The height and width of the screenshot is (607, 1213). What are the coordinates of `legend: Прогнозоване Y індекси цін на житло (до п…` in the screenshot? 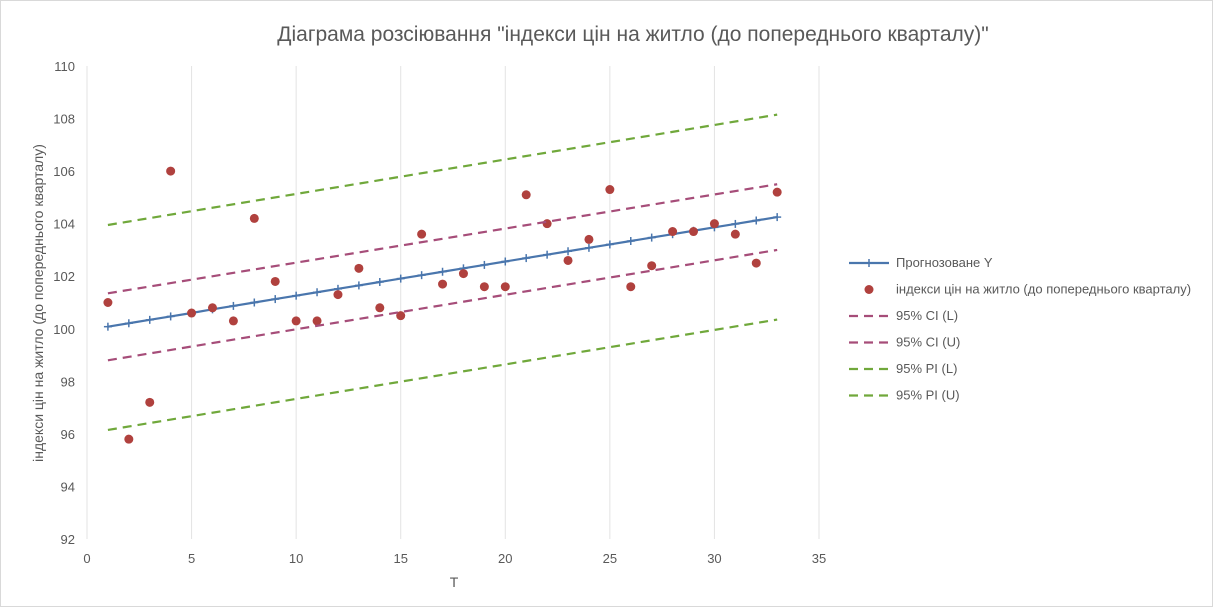 It's located at (1020, 329).